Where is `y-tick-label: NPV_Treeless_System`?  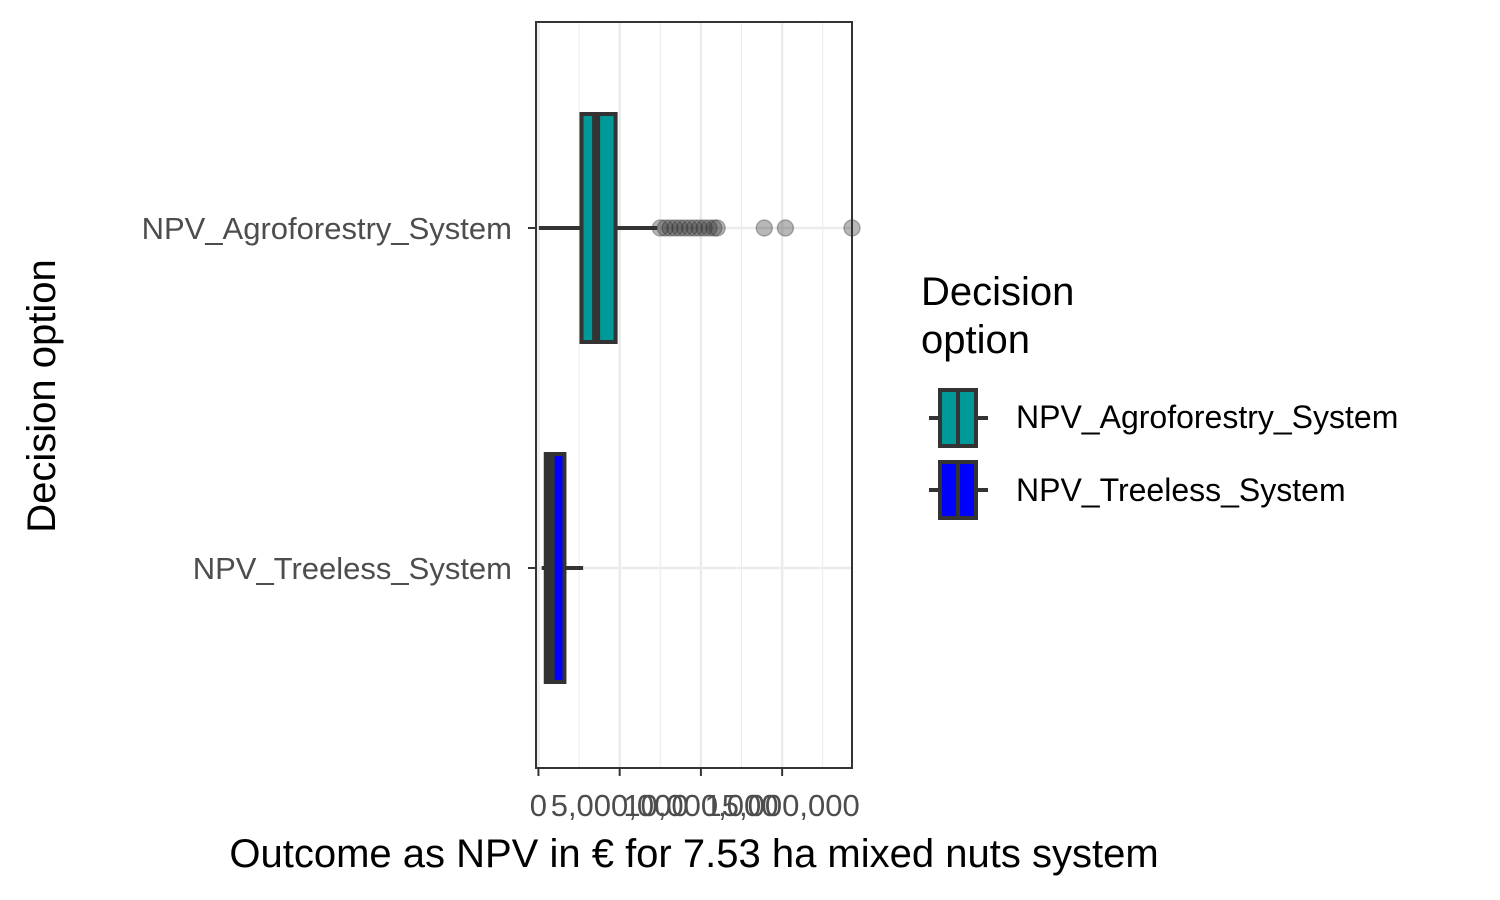
y-tick-label: NPV_Treeless_System is located at coordinates (352, 568).